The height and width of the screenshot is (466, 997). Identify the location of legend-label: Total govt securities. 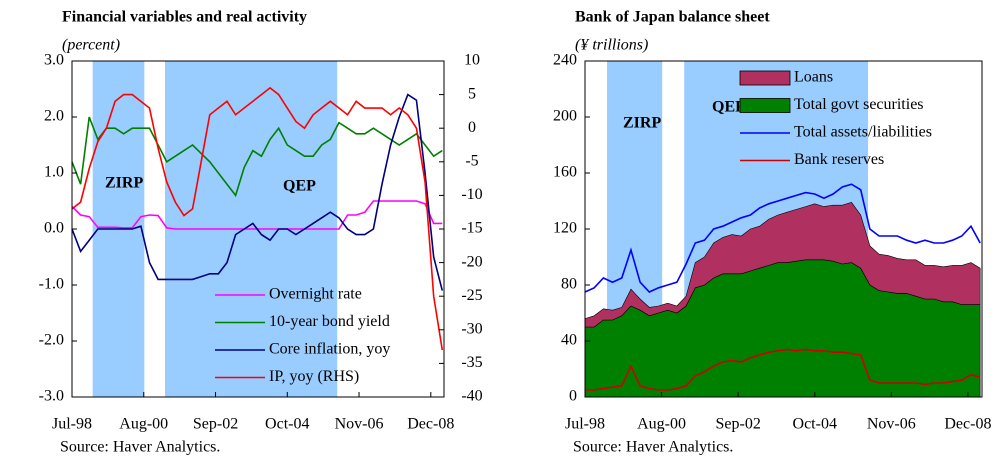
(859, 104).